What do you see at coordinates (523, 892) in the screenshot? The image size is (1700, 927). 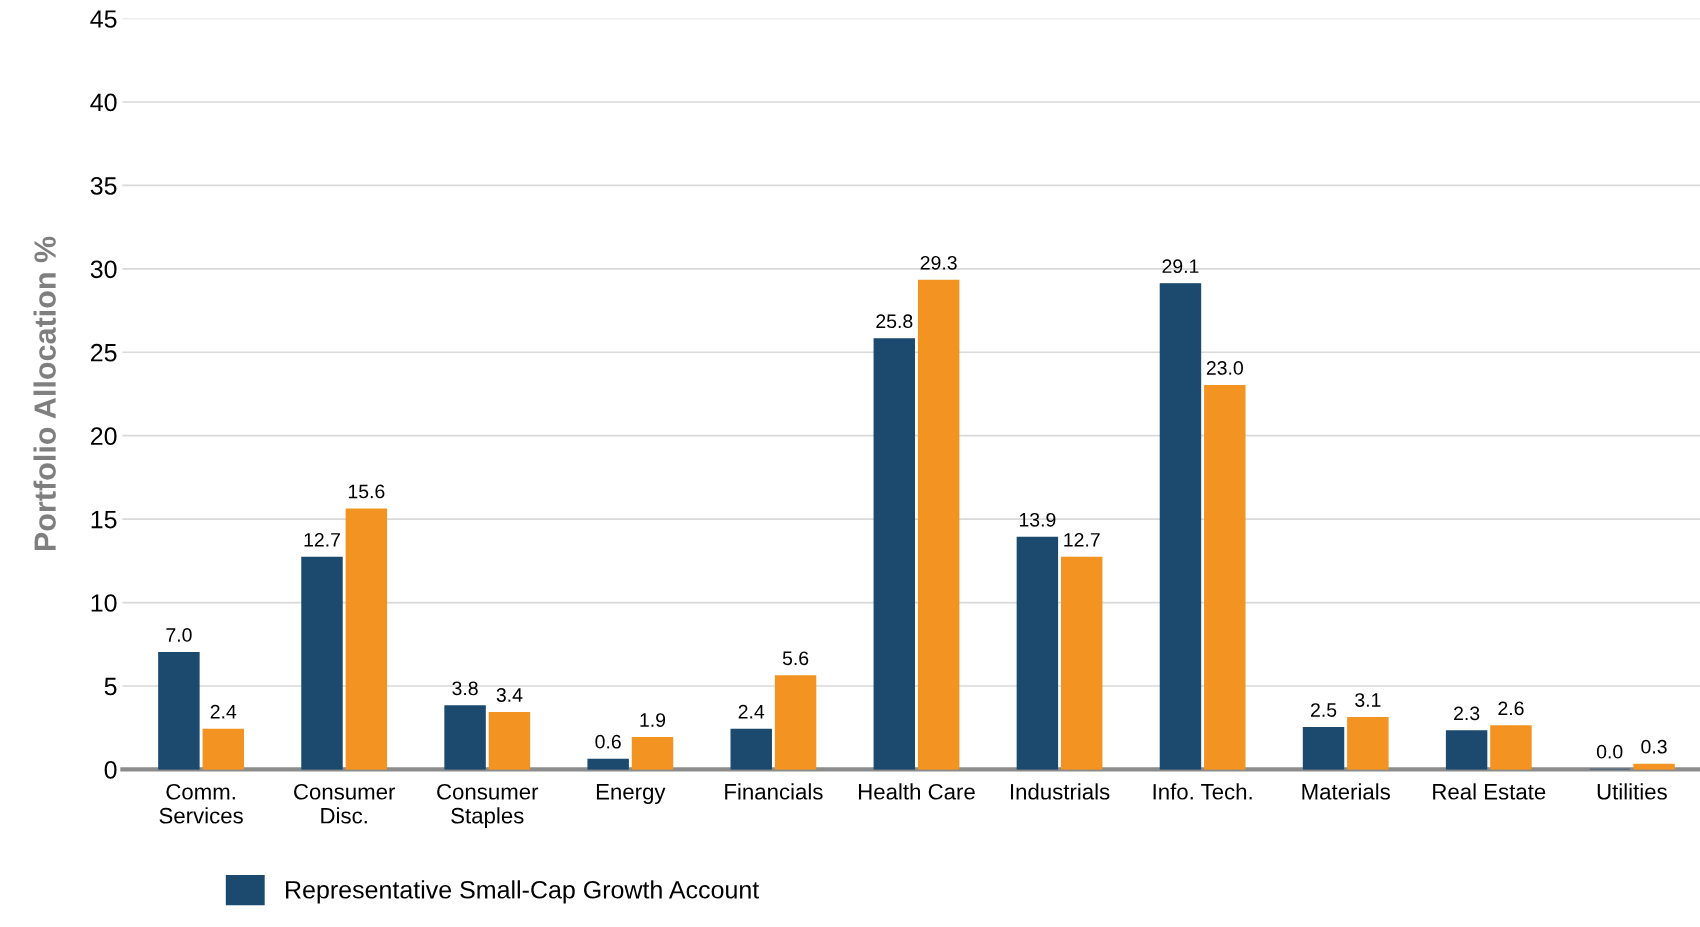 I see `legend-label: Representative Small-Cap Growth Account` at bounding box center [523, 892].